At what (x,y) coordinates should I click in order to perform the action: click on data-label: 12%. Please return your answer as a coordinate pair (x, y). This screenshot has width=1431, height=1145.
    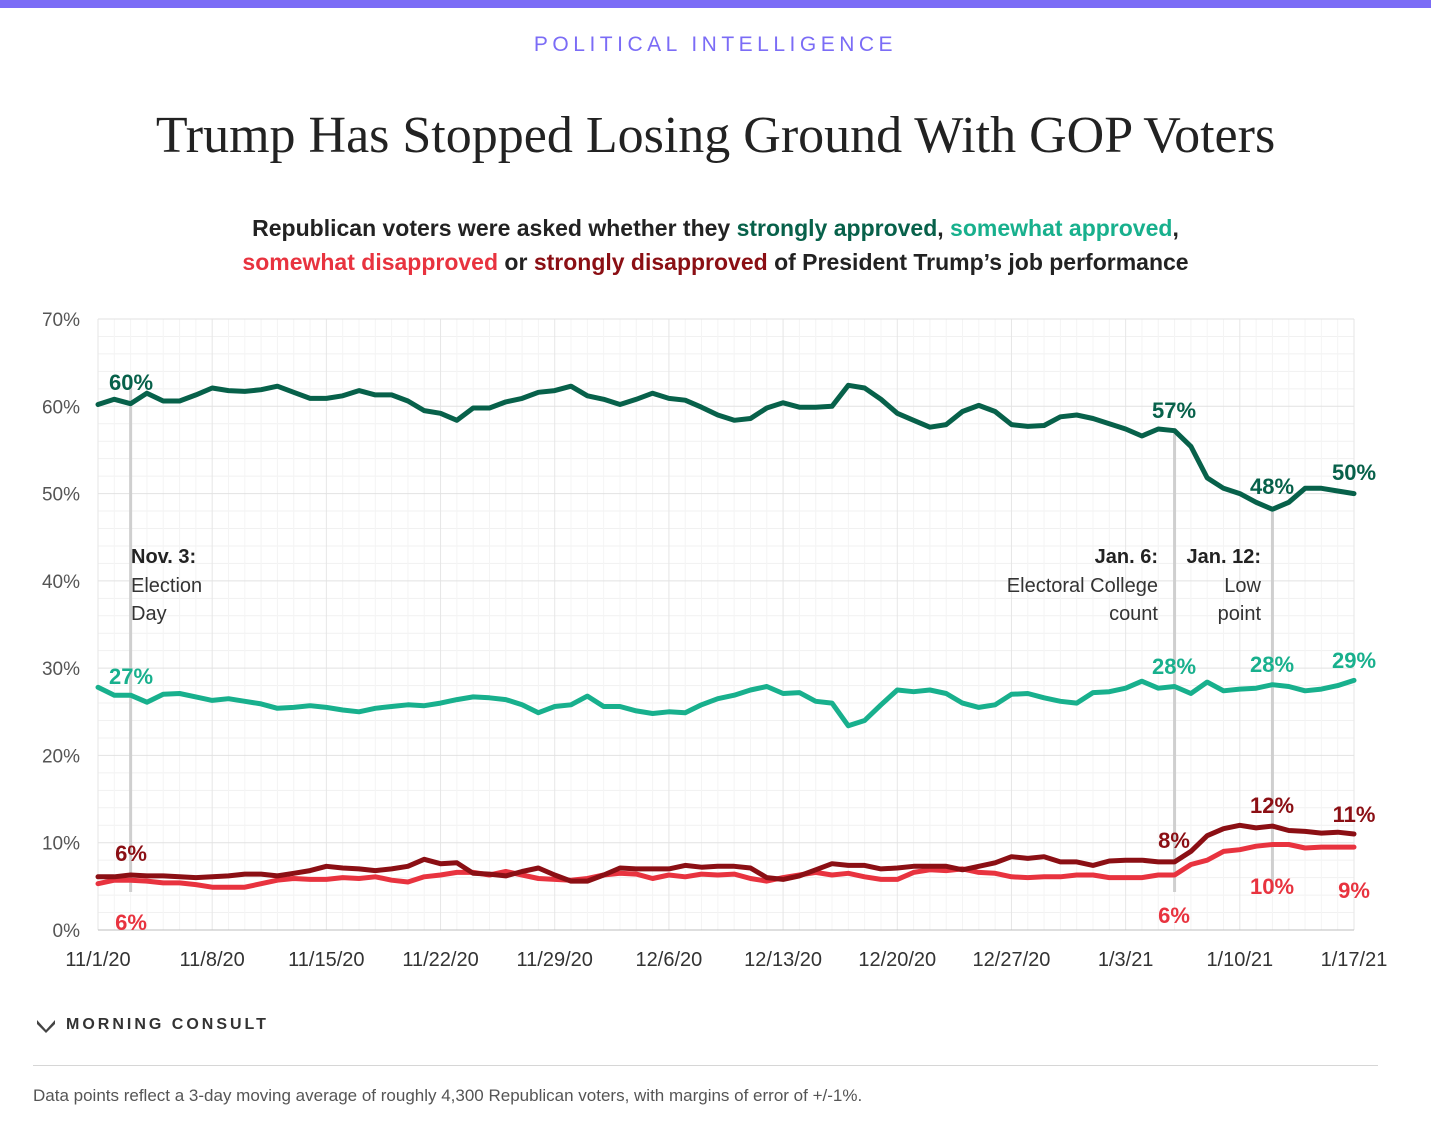
    Looking at the image, I should click on (1272, 805).